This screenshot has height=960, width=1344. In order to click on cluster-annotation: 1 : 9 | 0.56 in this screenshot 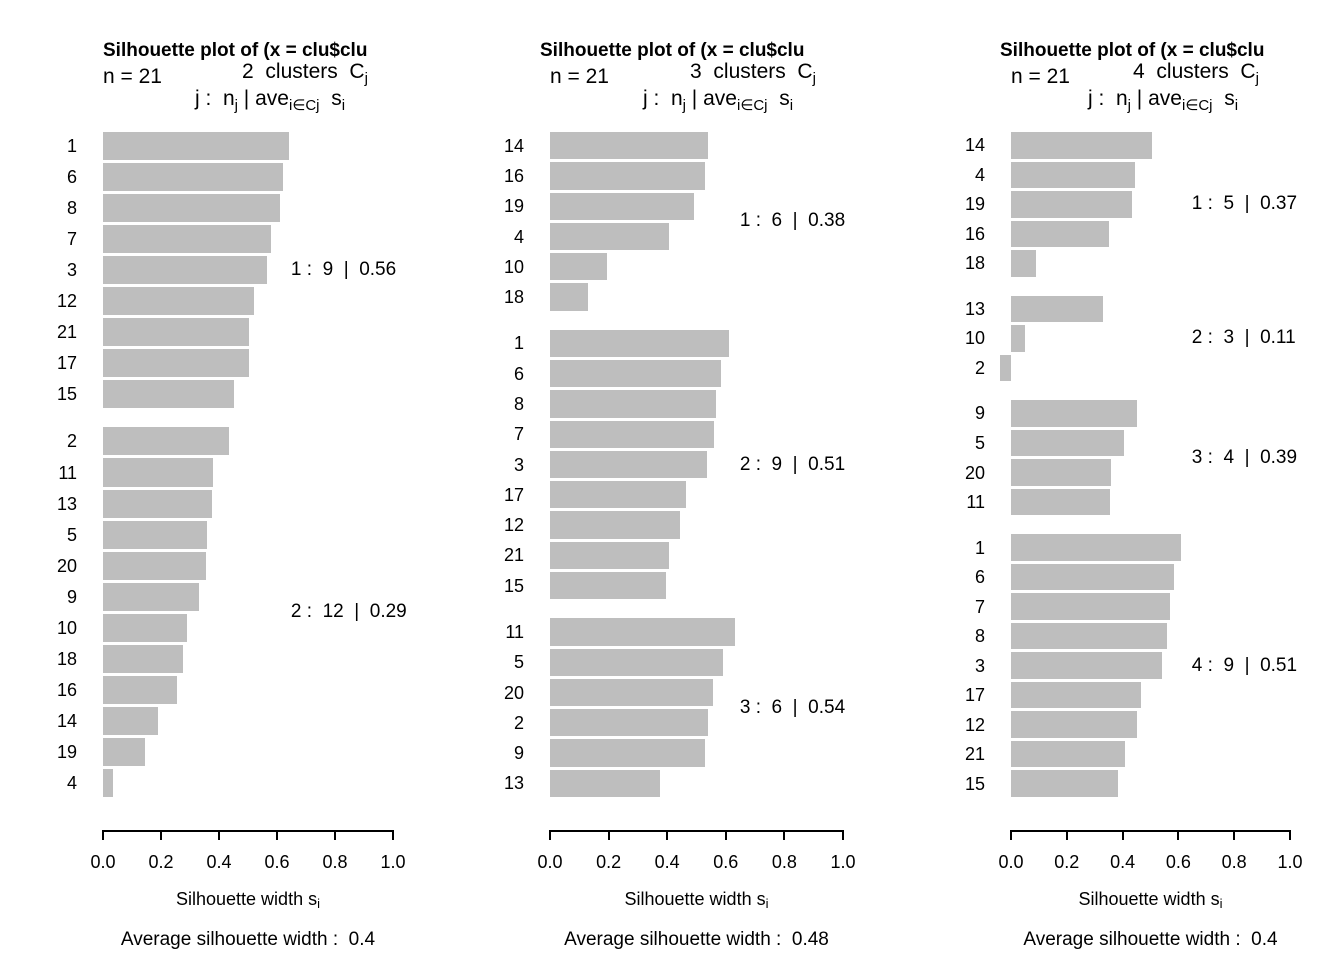, I will do `click(343, 270)`.